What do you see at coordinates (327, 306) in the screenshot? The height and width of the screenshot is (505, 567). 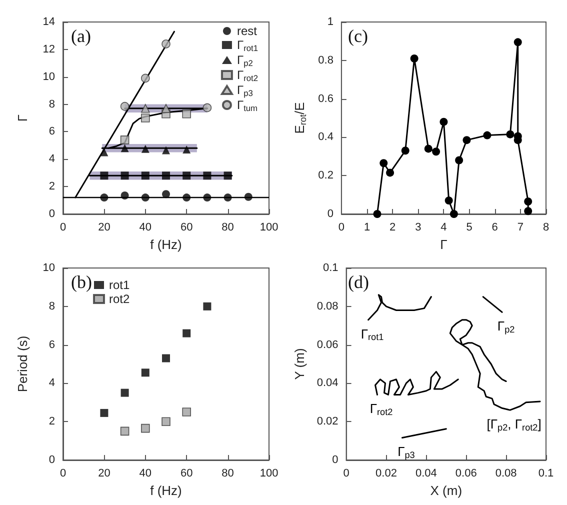 I see `y-tick-label: 0.08` at bounding box center [327, 306].